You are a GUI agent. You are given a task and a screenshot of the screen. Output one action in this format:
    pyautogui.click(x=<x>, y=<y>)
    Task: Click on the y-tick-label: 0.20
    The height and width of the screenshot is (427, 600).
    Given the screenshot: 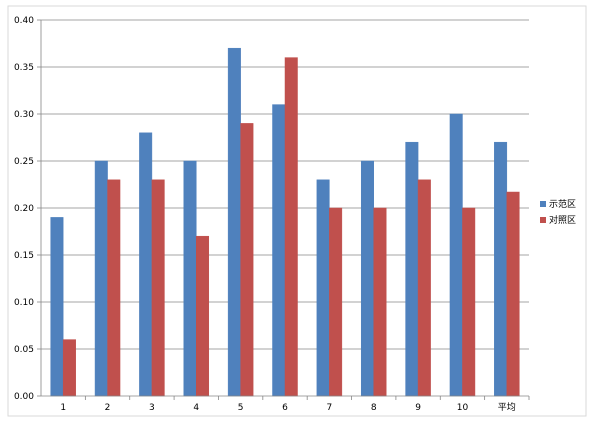 What is the action you would take?
    pyautogui.click(x=24, y=209)
    